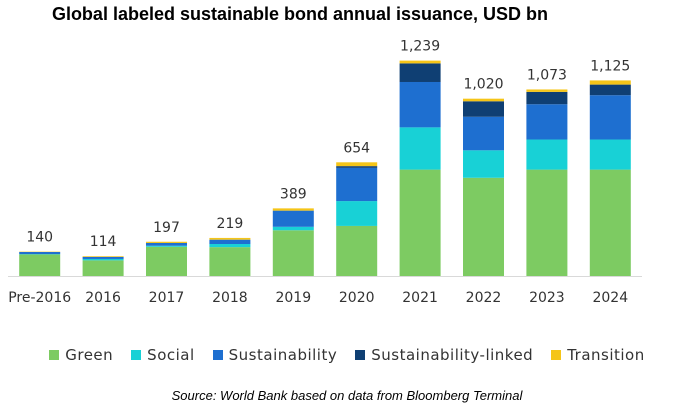 This screenshot has height=414, width=694. I want to click on total-label-pre-2016: 140, so click(39, 238).